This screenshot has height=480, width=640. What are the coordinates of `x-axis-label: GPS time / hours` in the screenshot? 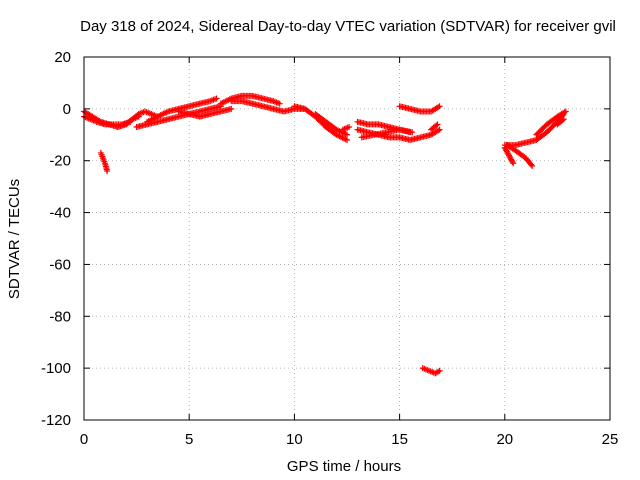 It's located at (344, 466).